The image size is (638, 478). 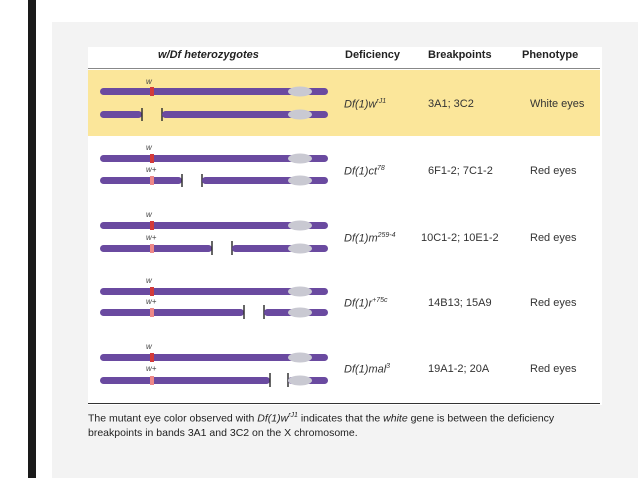 What do you see at coordinates (365, 104) in the screenshot?
I see `deficiency-name: Df(1)wrJ1` at bounding box center [365, 104].